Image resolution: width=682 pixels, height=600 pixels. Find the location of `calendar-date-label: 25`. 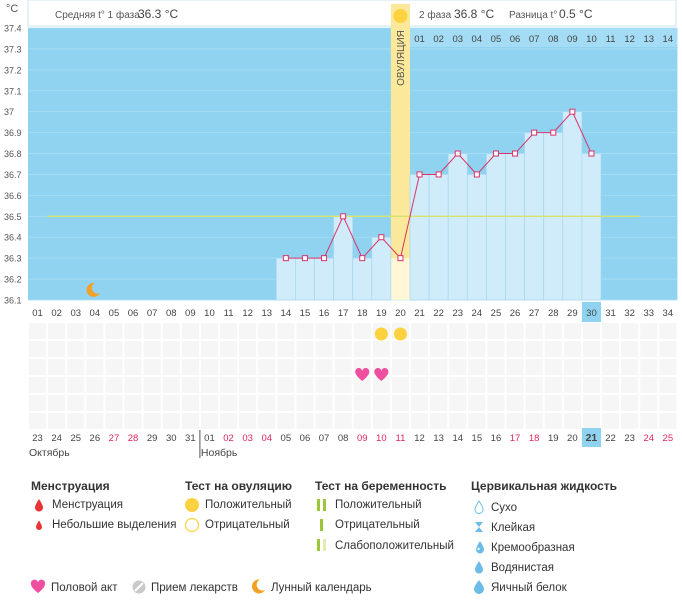

calendar-date-label: 25 is located at coordinates (668, 438).